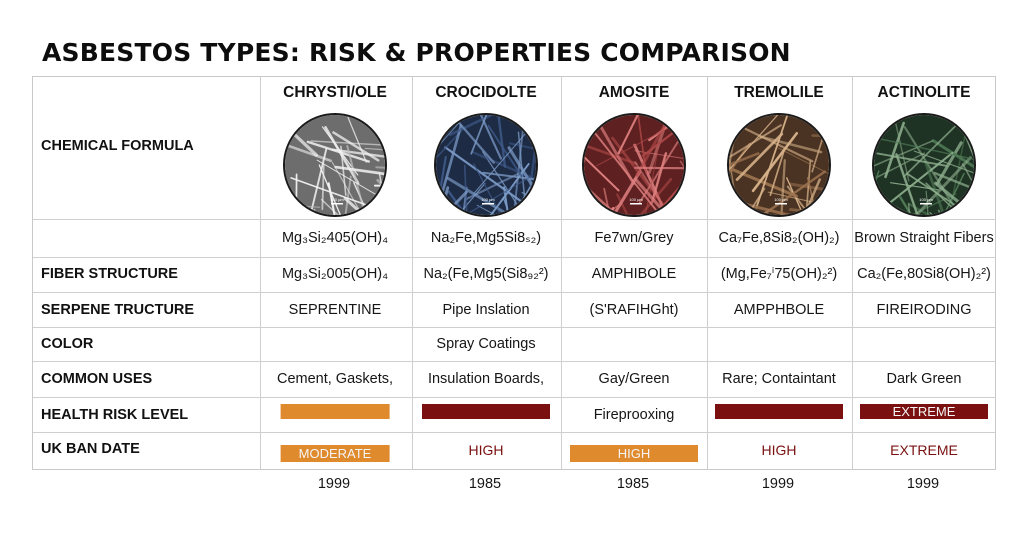 The width and height of the screenshot is (1024, 535). I want to click on table-cell: (S'RAFIHGht), so click(634, 310).